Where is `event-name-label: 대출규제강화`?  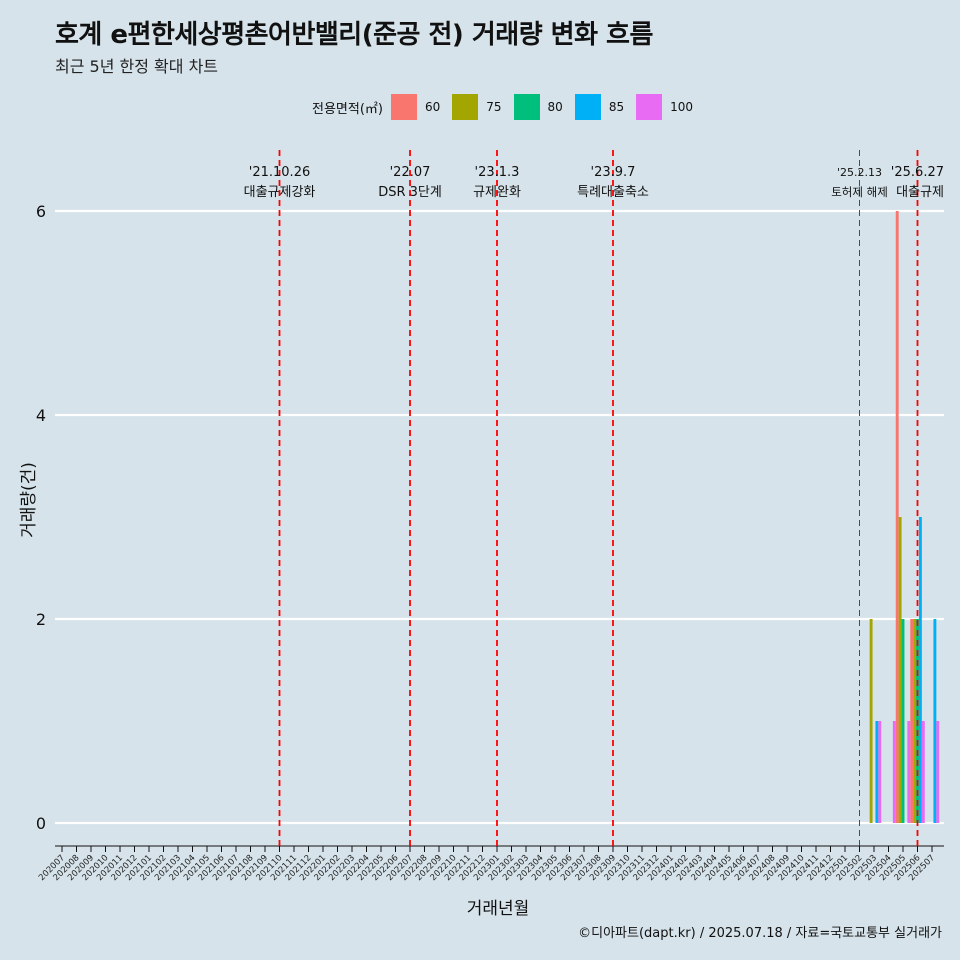
event-name-label: 대출규제강화 is located at coordinates (280, 192).